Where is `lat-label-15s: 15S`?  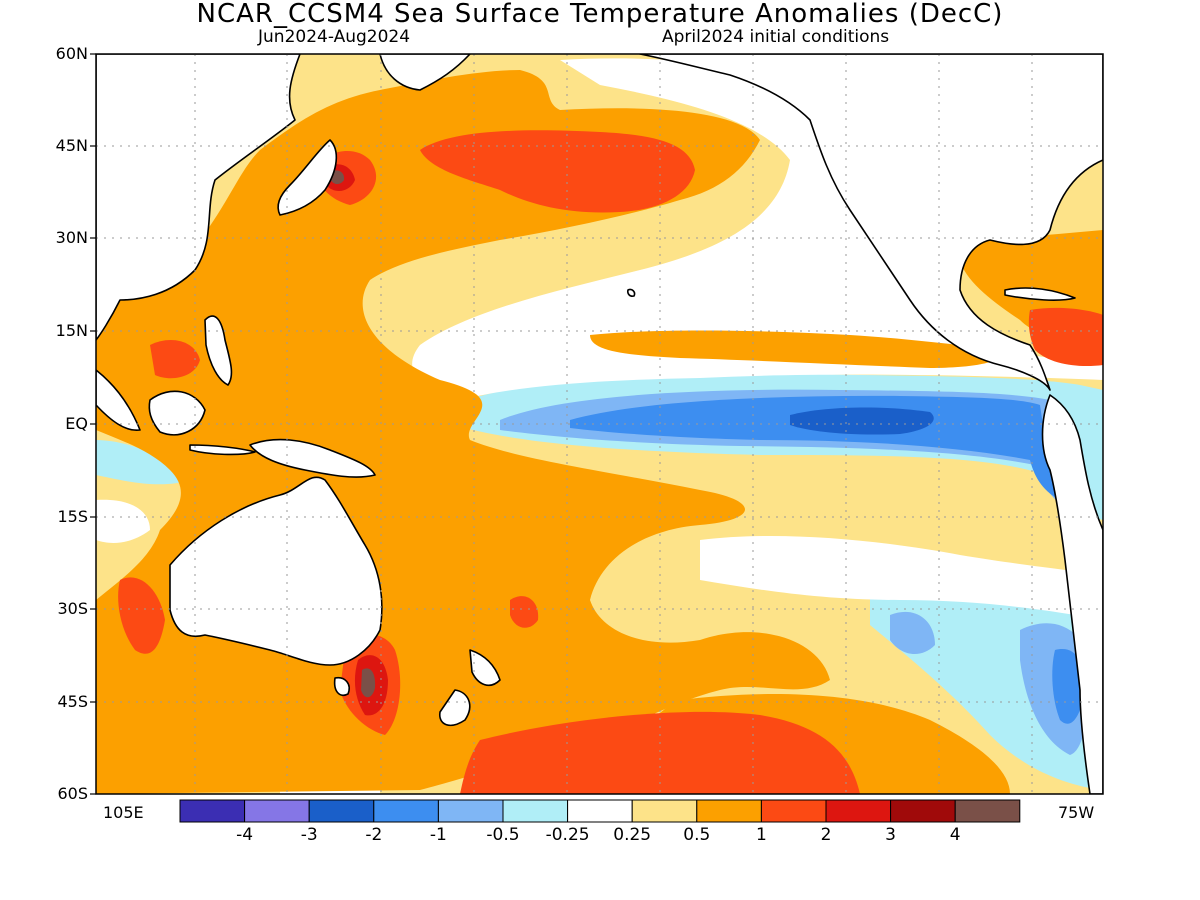
lat-label-15s: 15S is located at coordinates (72, 516).